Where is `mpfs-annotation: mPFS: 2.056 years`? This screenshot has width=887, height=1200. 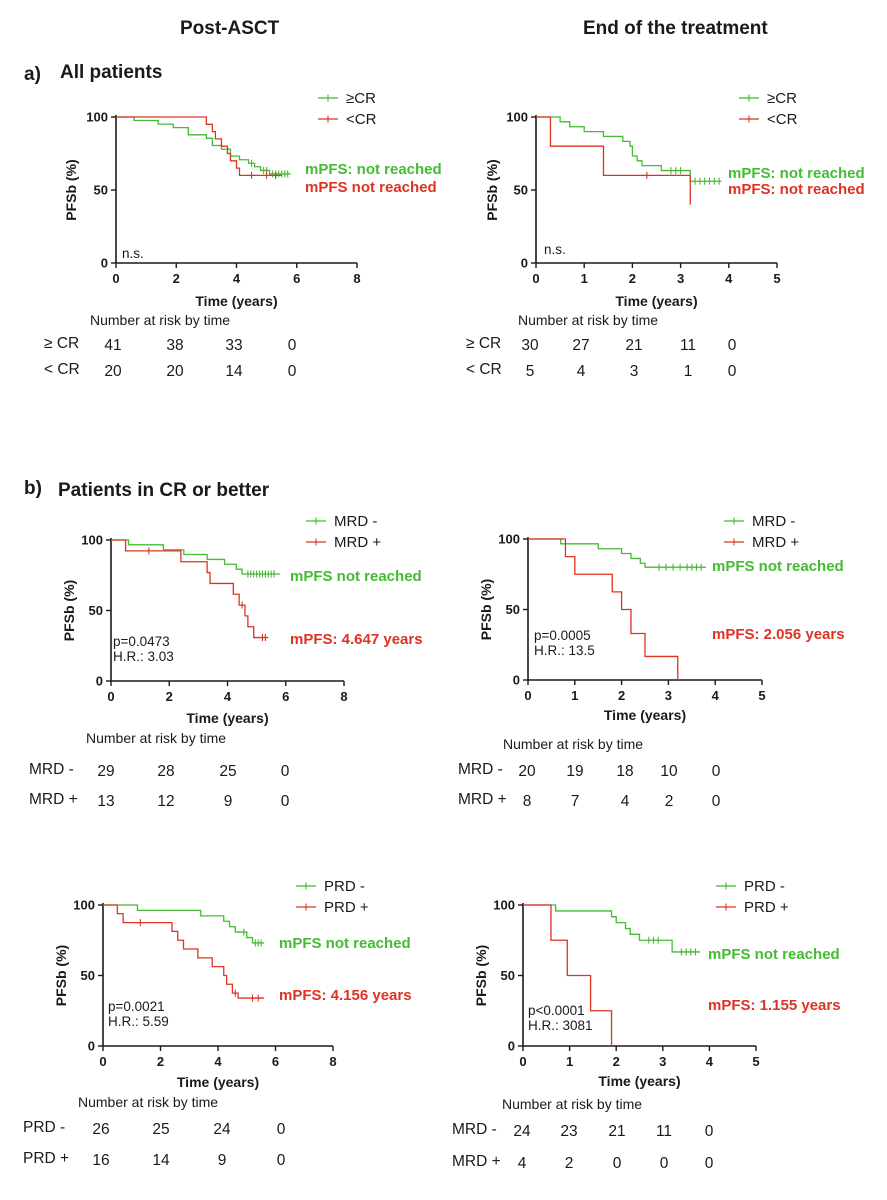 mpfs-annotation: mPFS: 2.056 years is located at coordinates (778, 634).